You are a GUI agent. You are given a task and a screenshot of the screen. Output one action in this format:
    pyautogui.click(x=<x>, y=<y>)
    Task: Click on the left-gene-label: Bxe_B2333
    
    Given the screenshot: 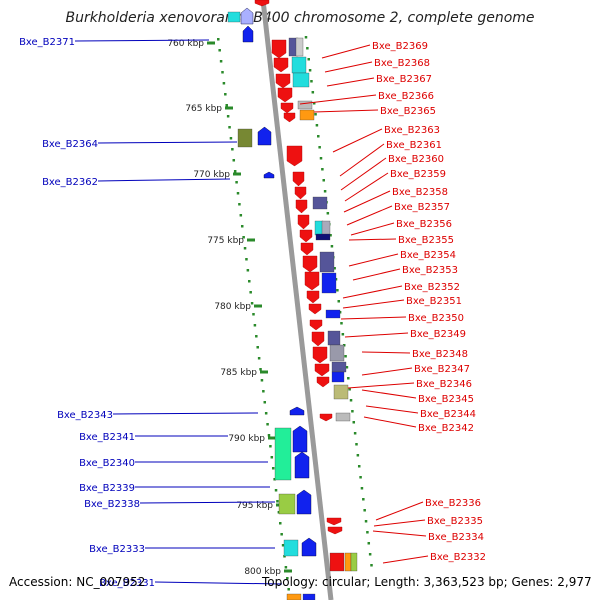 What is the action you would take?
    pyautogui.click(x=117, y=549)
    